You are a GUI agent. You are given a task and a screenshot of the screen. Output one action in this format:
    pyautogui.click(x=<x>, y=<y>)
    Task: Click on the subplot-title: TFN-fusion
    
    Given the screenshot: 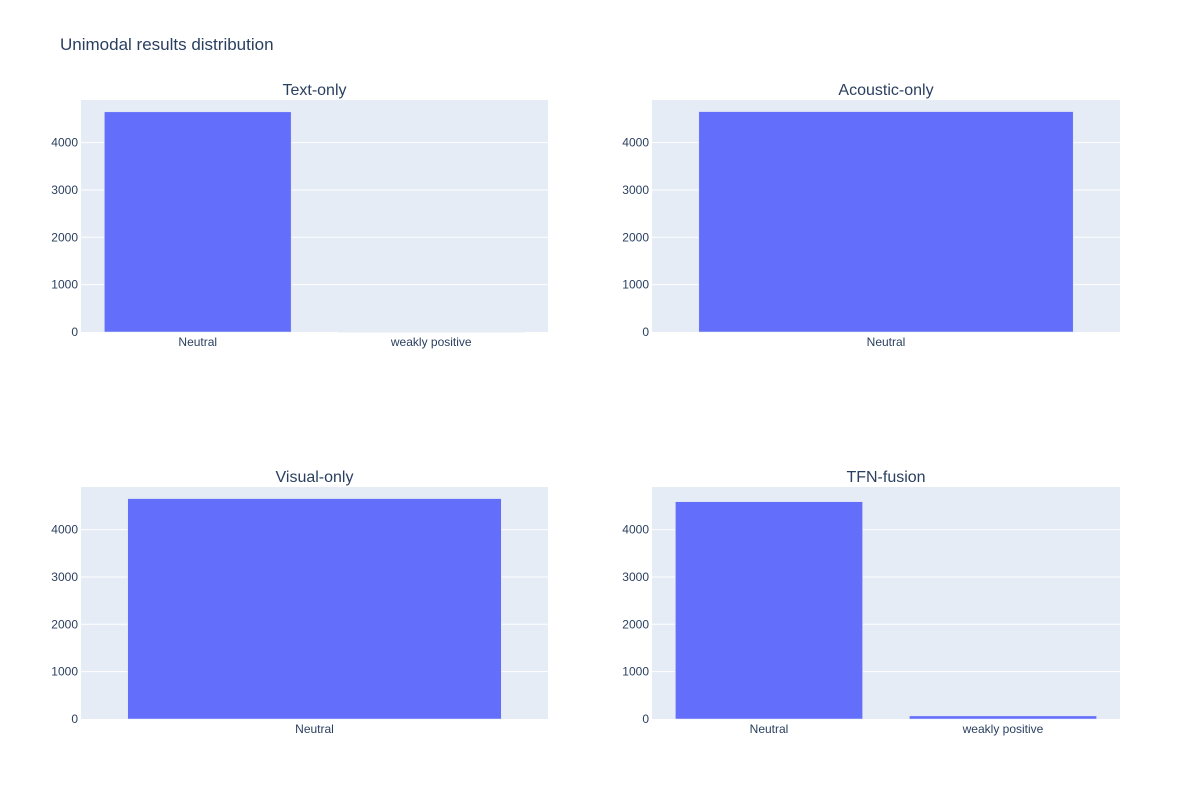 What is the action you would take?
    pyautogui.click(x=885, y=477)
    